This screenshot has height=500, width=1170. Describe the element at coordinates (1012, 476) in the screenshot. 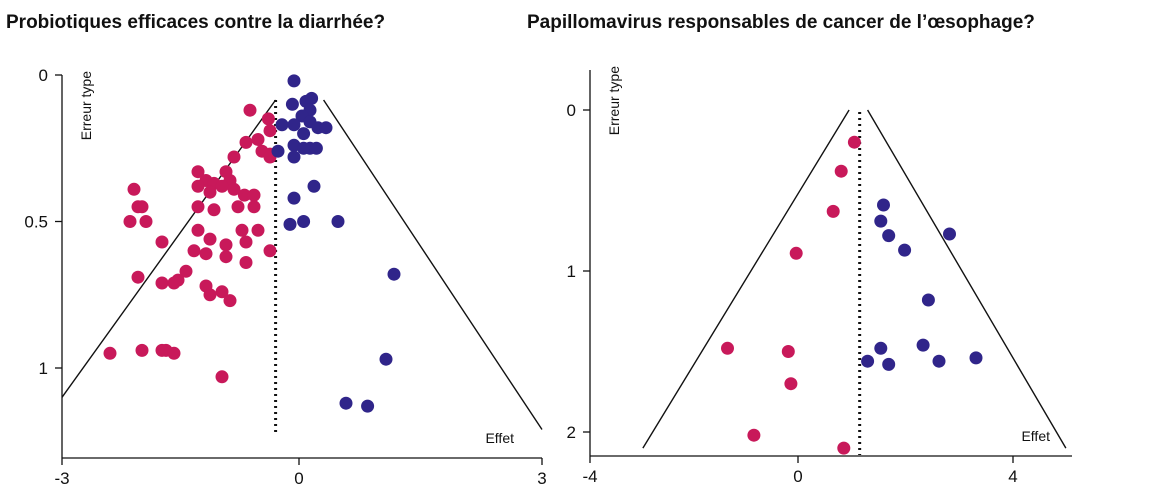

I see `x-tick-label: 4` at that location.